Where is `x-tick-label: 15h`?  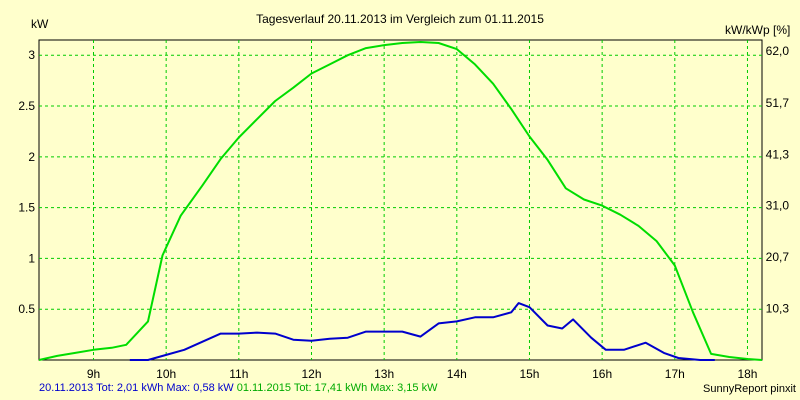 x-tick-label: 15h is located at coordinates (529, 374).